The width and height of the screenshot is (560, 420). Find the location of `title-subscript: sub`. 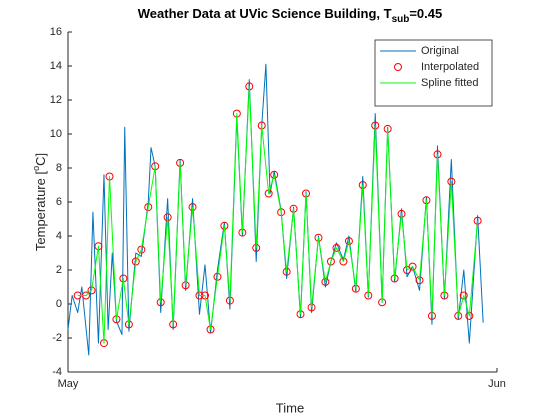

title-subscript: sub is located at coordinates (401, 19).